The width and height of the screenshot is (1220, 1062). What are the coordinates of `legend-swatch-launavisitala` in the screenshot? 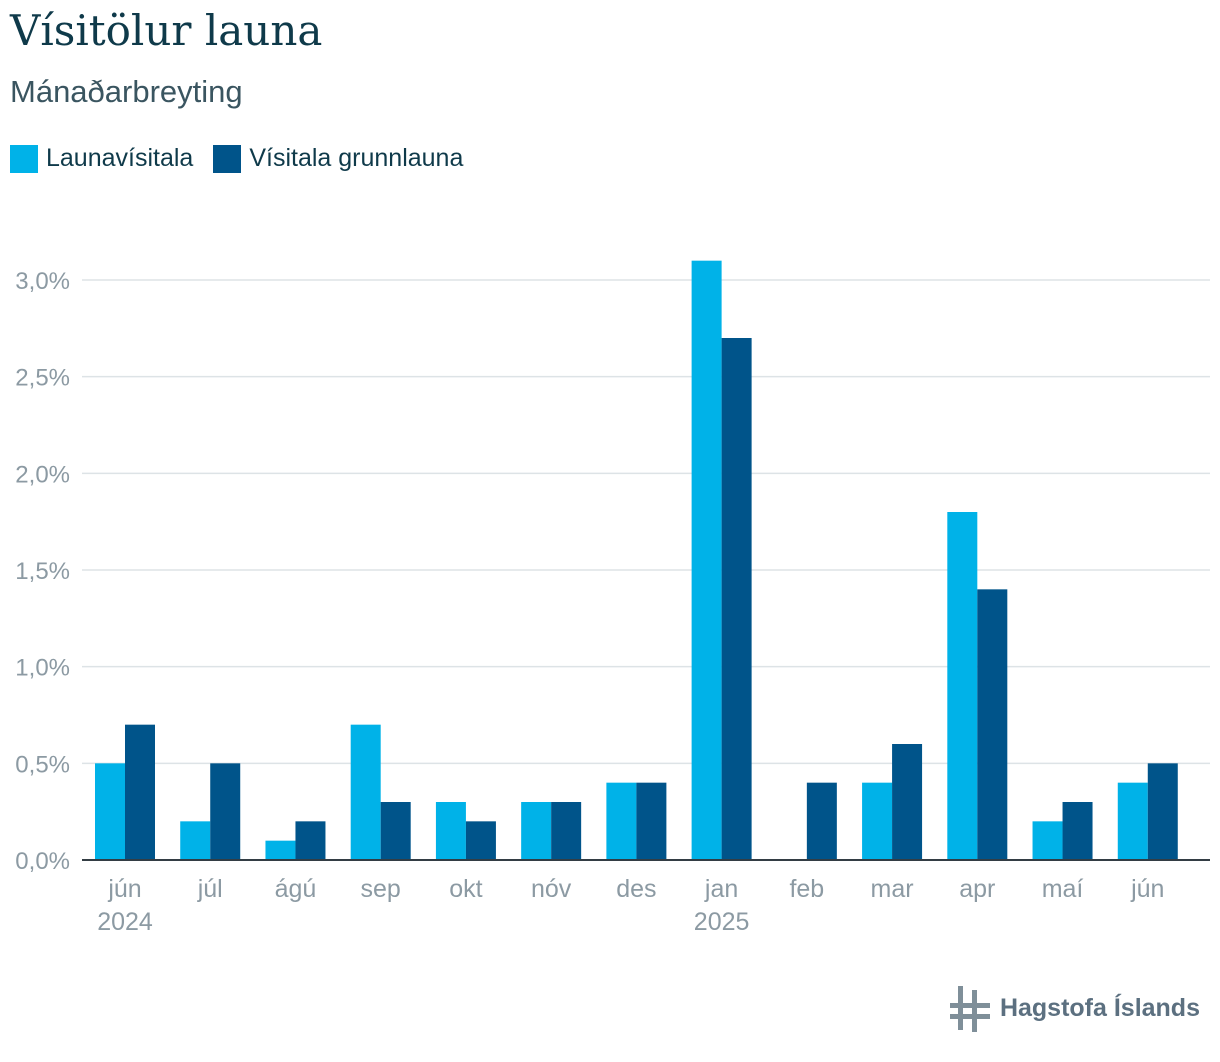 It's located at (24, 158).